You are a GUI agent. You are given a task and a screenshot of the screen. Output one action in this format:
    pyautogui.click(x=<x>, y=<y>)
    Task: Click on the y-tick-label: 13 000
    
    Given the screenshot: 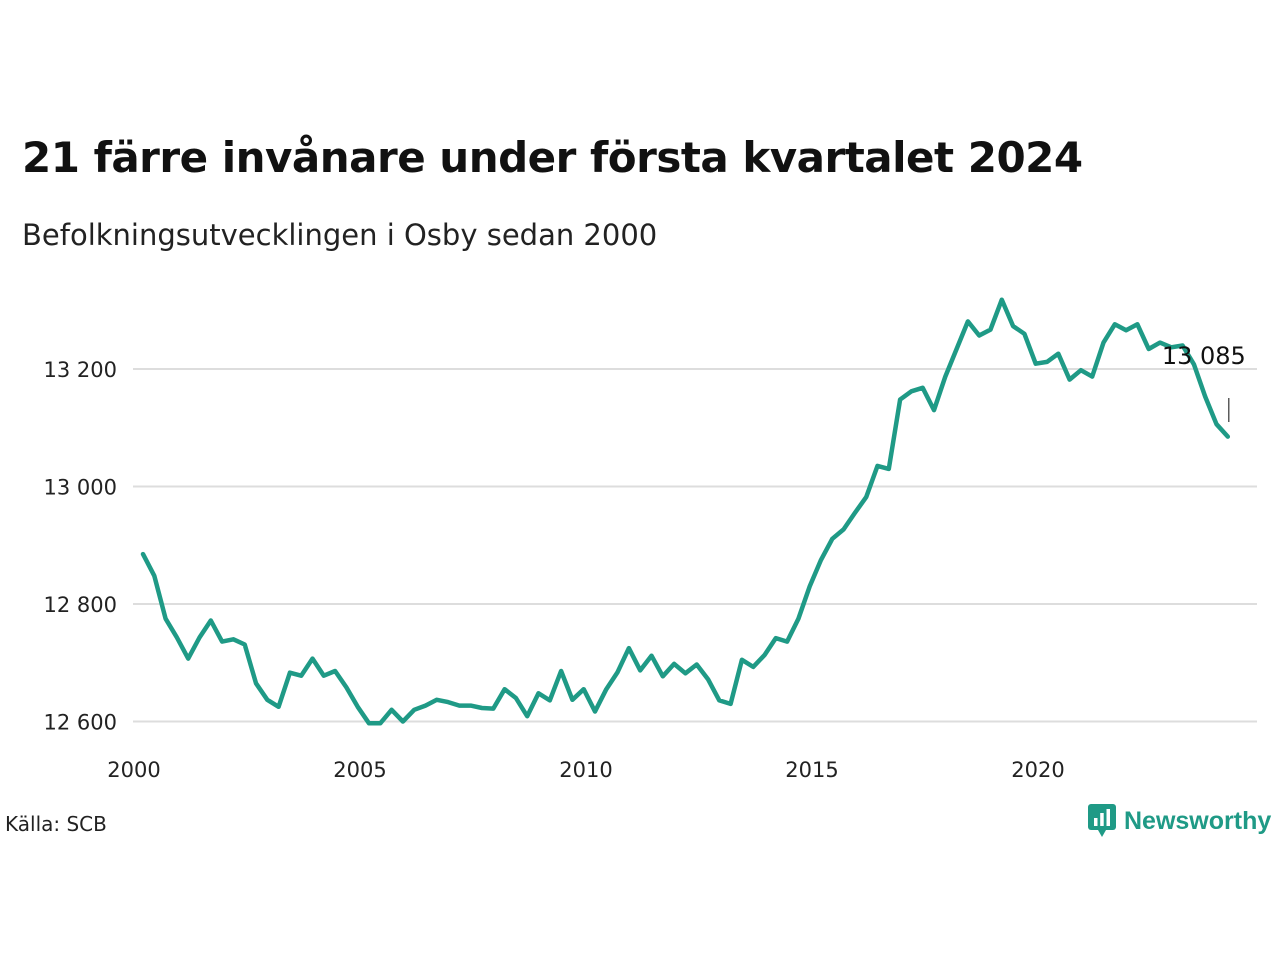 What is the action you would take?
    pyautogui.click(x=80, y=488)
    